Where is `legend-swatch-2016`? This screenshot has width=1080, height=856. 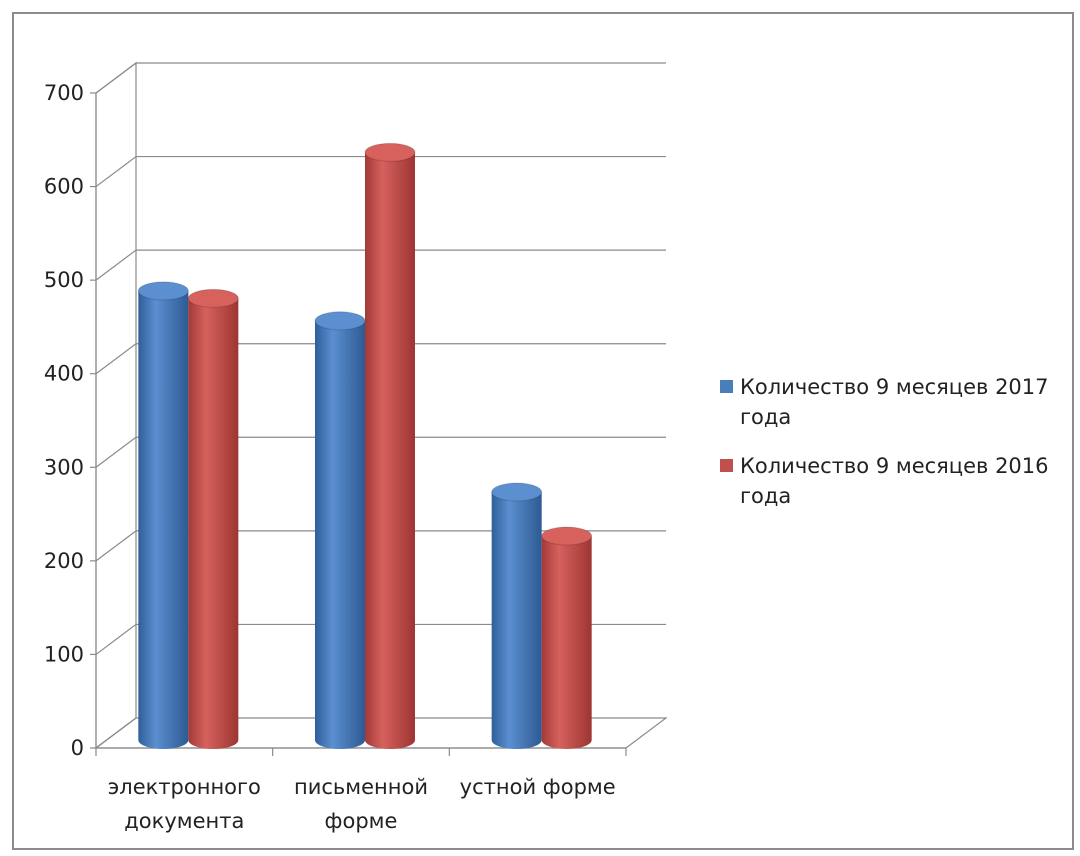
legend-swatch-2016 is located at coordinates (726, 465).